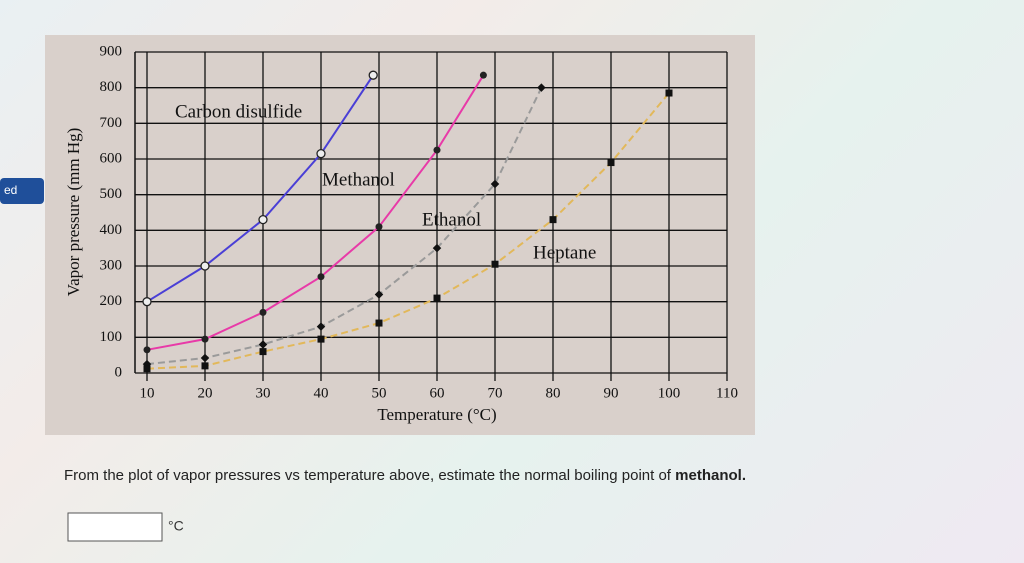 The width and height of the screenshot is (1024, 563). I want to click on y-tick-label: 900, so click(111, 51).